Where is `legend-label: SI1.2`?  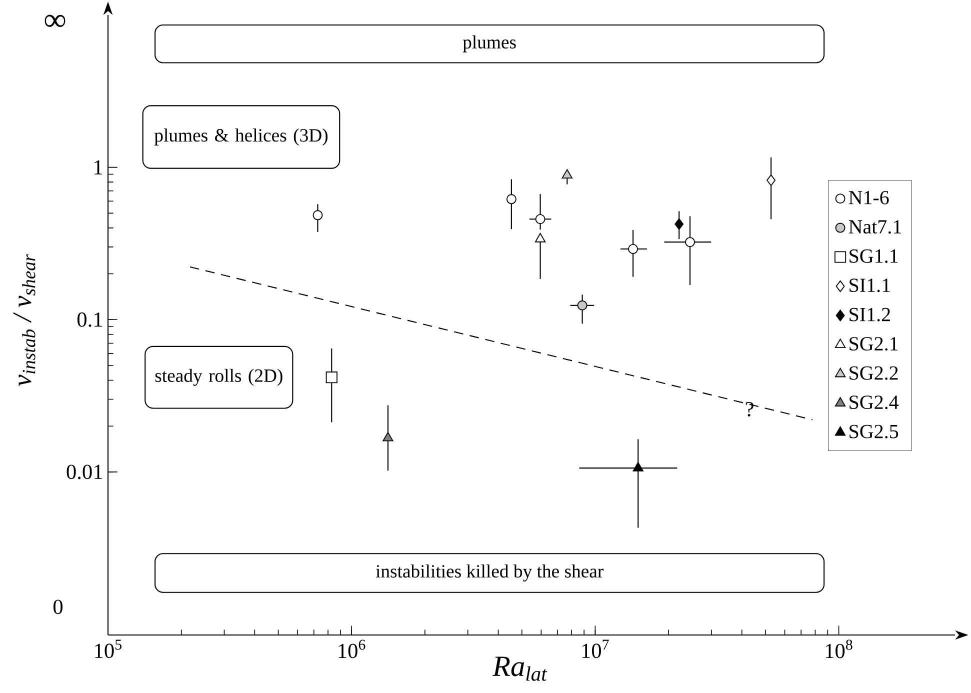 legend-label: SI1.2 is located at coordinates (870, 315).